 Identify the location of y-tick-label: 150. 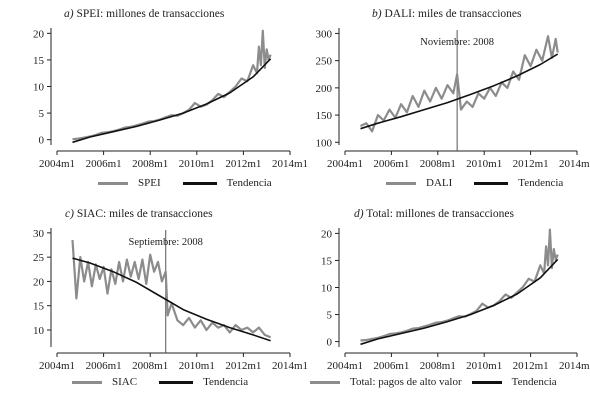
(324, 116).